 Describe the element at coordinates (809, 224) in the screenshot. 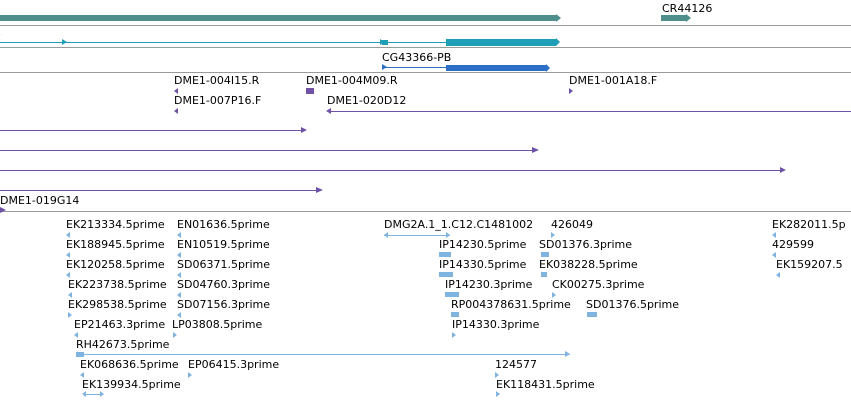

I see `est-label: EK282011.5p` at that location.